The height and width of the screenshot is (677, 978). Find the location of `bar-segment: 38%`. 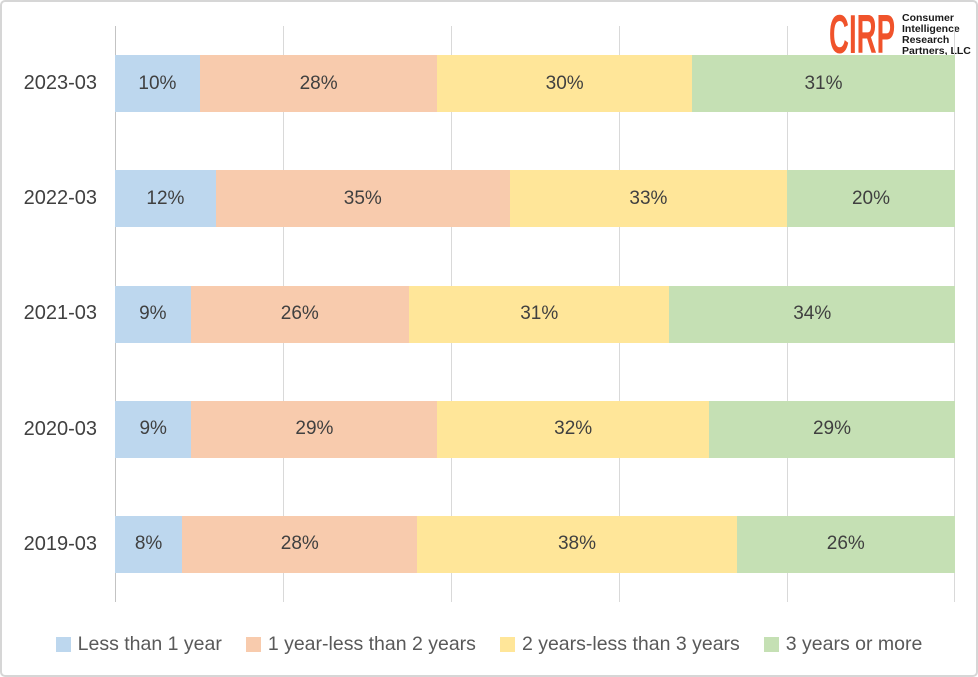

bar-segment: 38% is located at coordinates (577, 544).